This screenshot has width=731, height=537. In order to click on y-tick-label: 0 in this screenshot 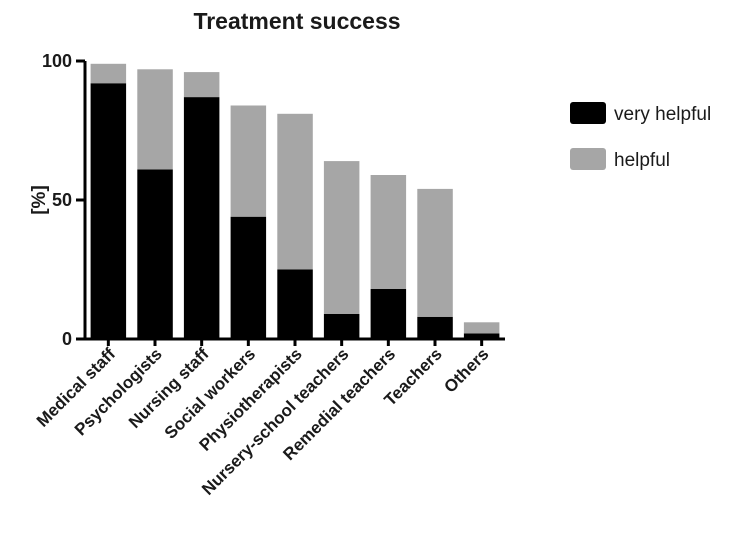, I will do `click(67, 339)`.